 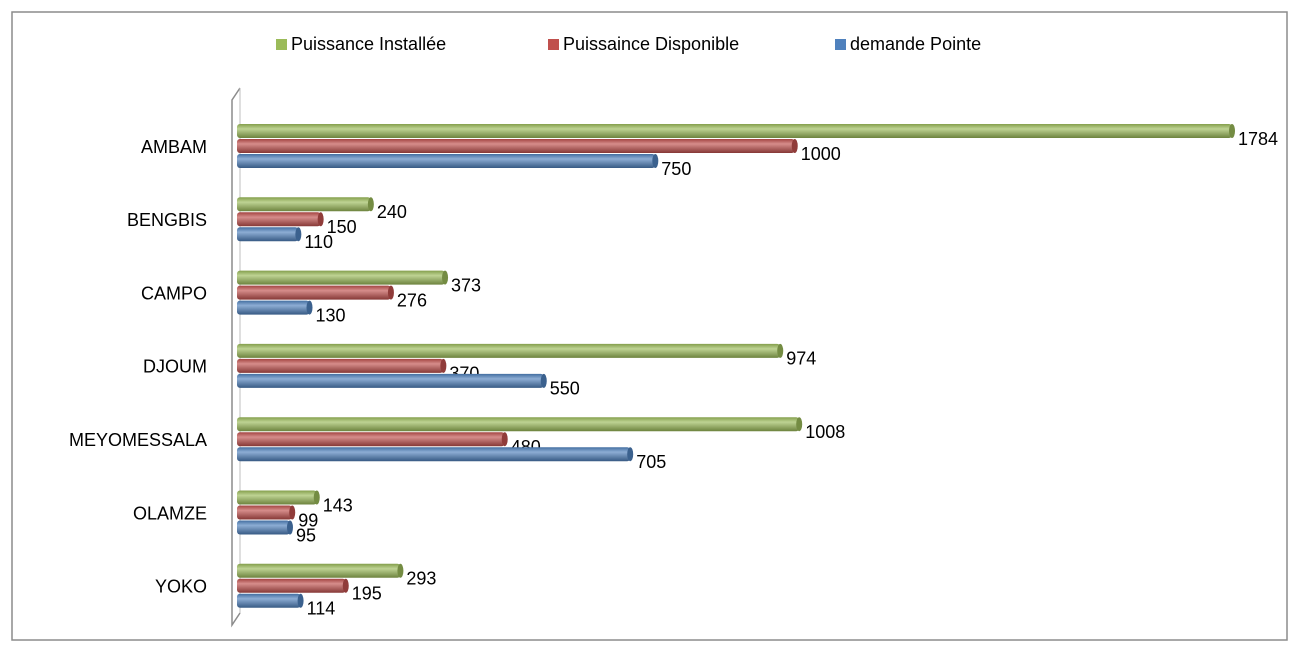 What do you see at coordinates (651, 44) in the screenshot?
I see `legend-label: Puissaince Disponible` at bounding box center [651, 44].